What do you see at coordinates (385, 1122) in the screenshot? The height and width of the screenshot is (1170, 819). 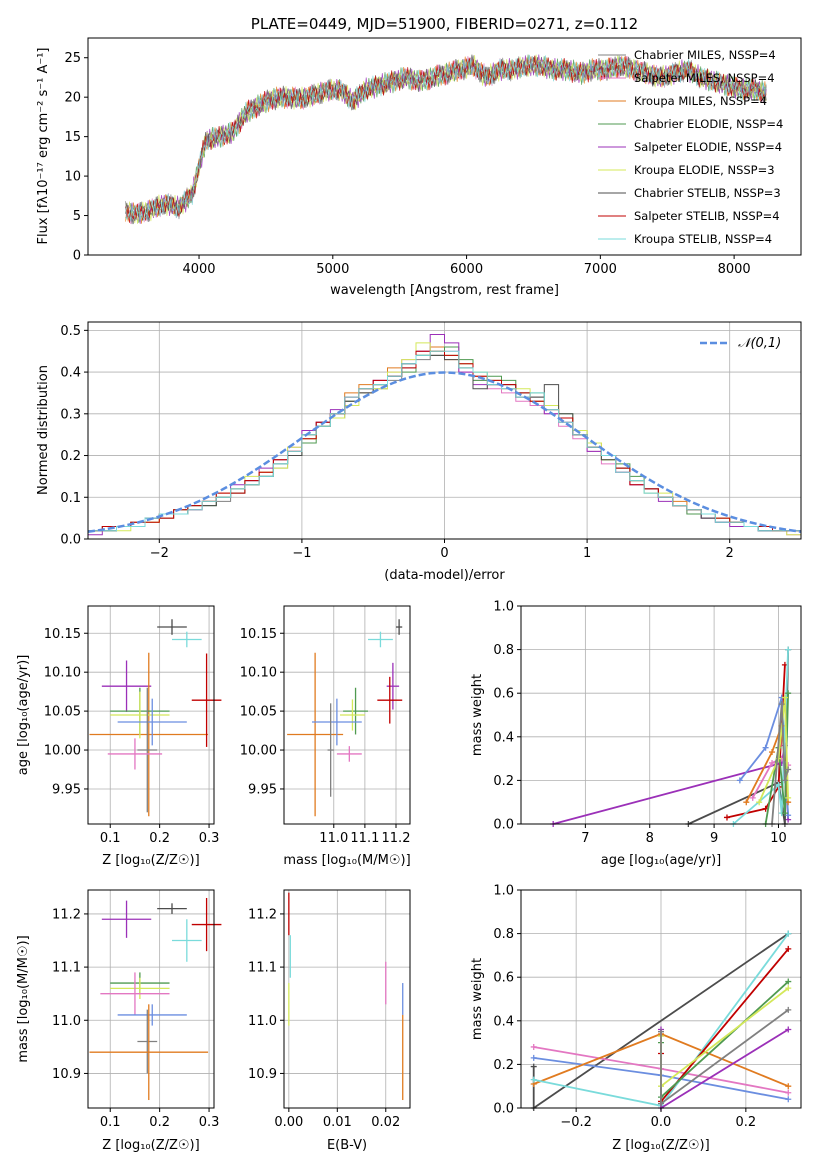 I see `x-tick-label: 0.02` at bounding box center [385, 1122].